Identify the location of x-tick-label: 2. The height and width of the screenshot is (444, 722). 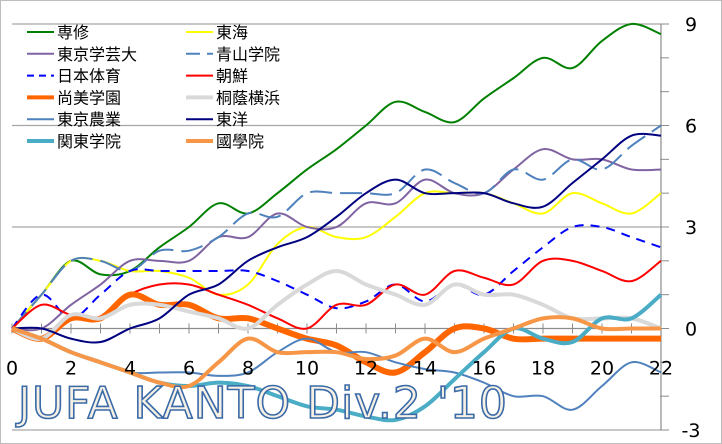
(71, 369).